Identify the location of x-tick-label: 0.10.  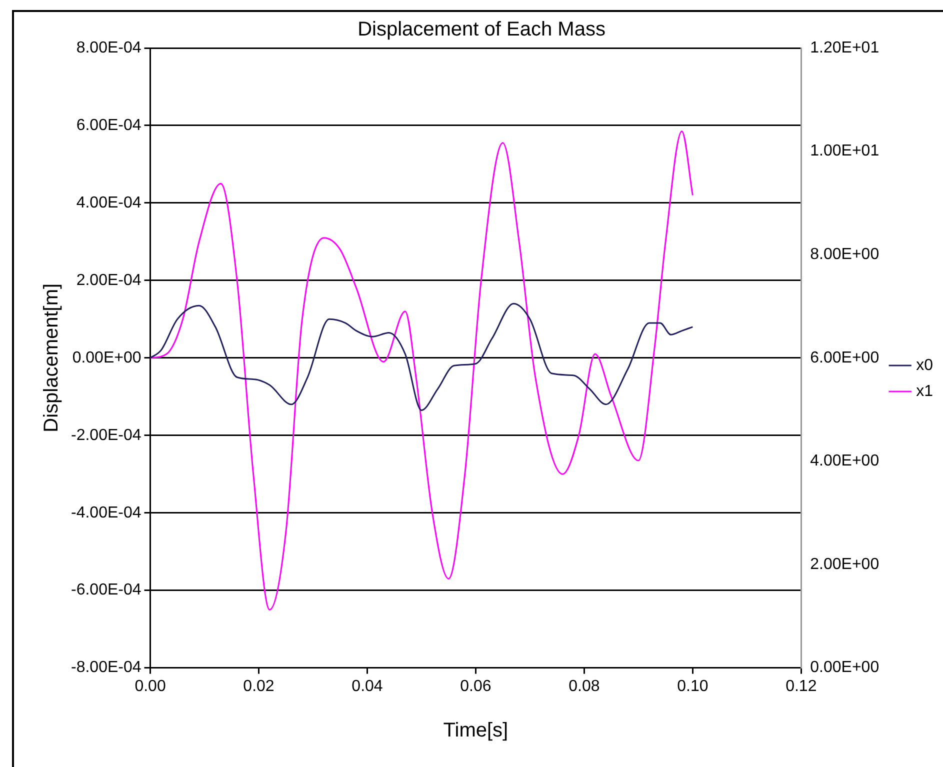
(692, 686).